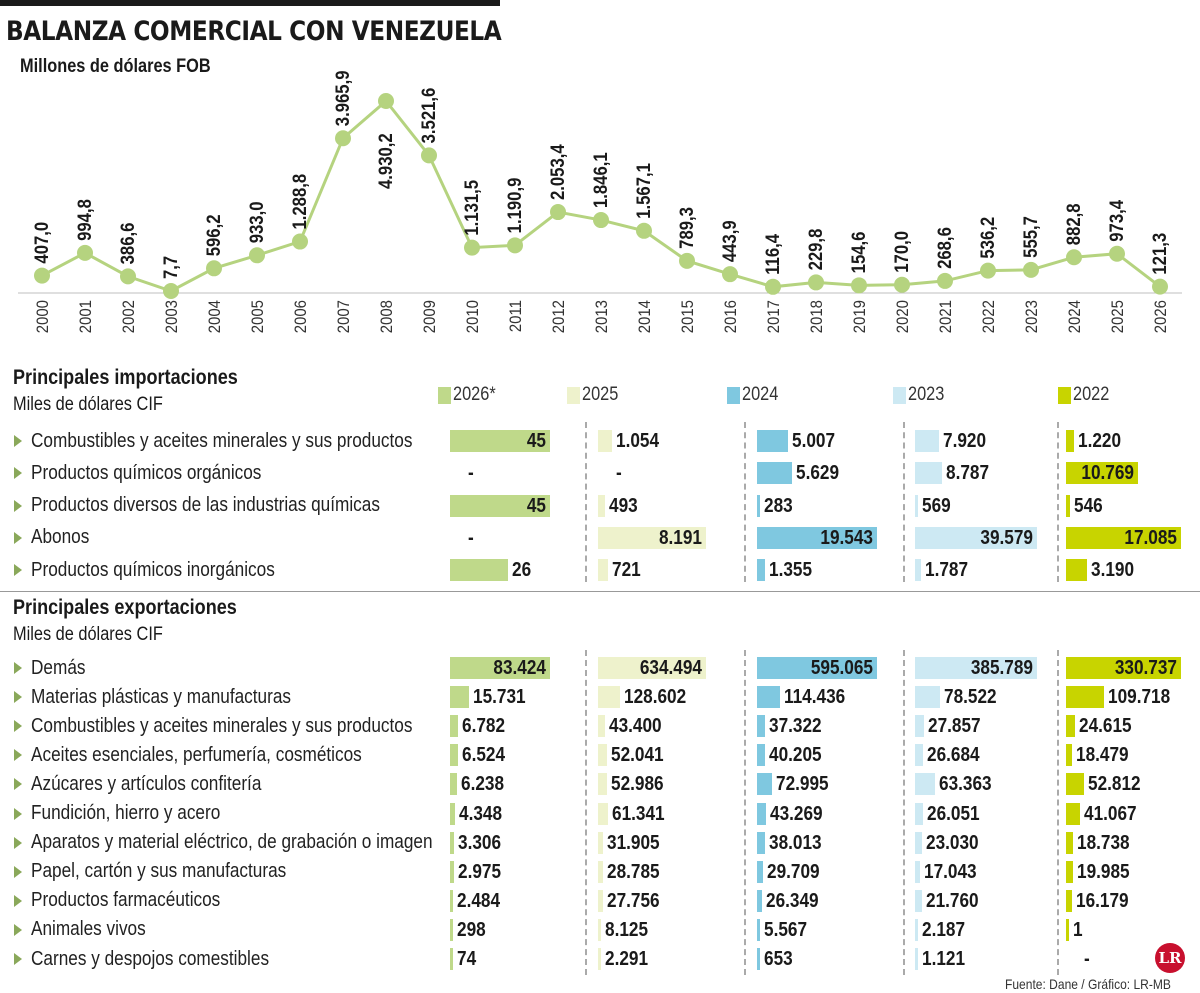 Image resolution: width=1200 pixels, height=993 pixels. I want to click on x-tick-label: 2012, so click(559, 316).